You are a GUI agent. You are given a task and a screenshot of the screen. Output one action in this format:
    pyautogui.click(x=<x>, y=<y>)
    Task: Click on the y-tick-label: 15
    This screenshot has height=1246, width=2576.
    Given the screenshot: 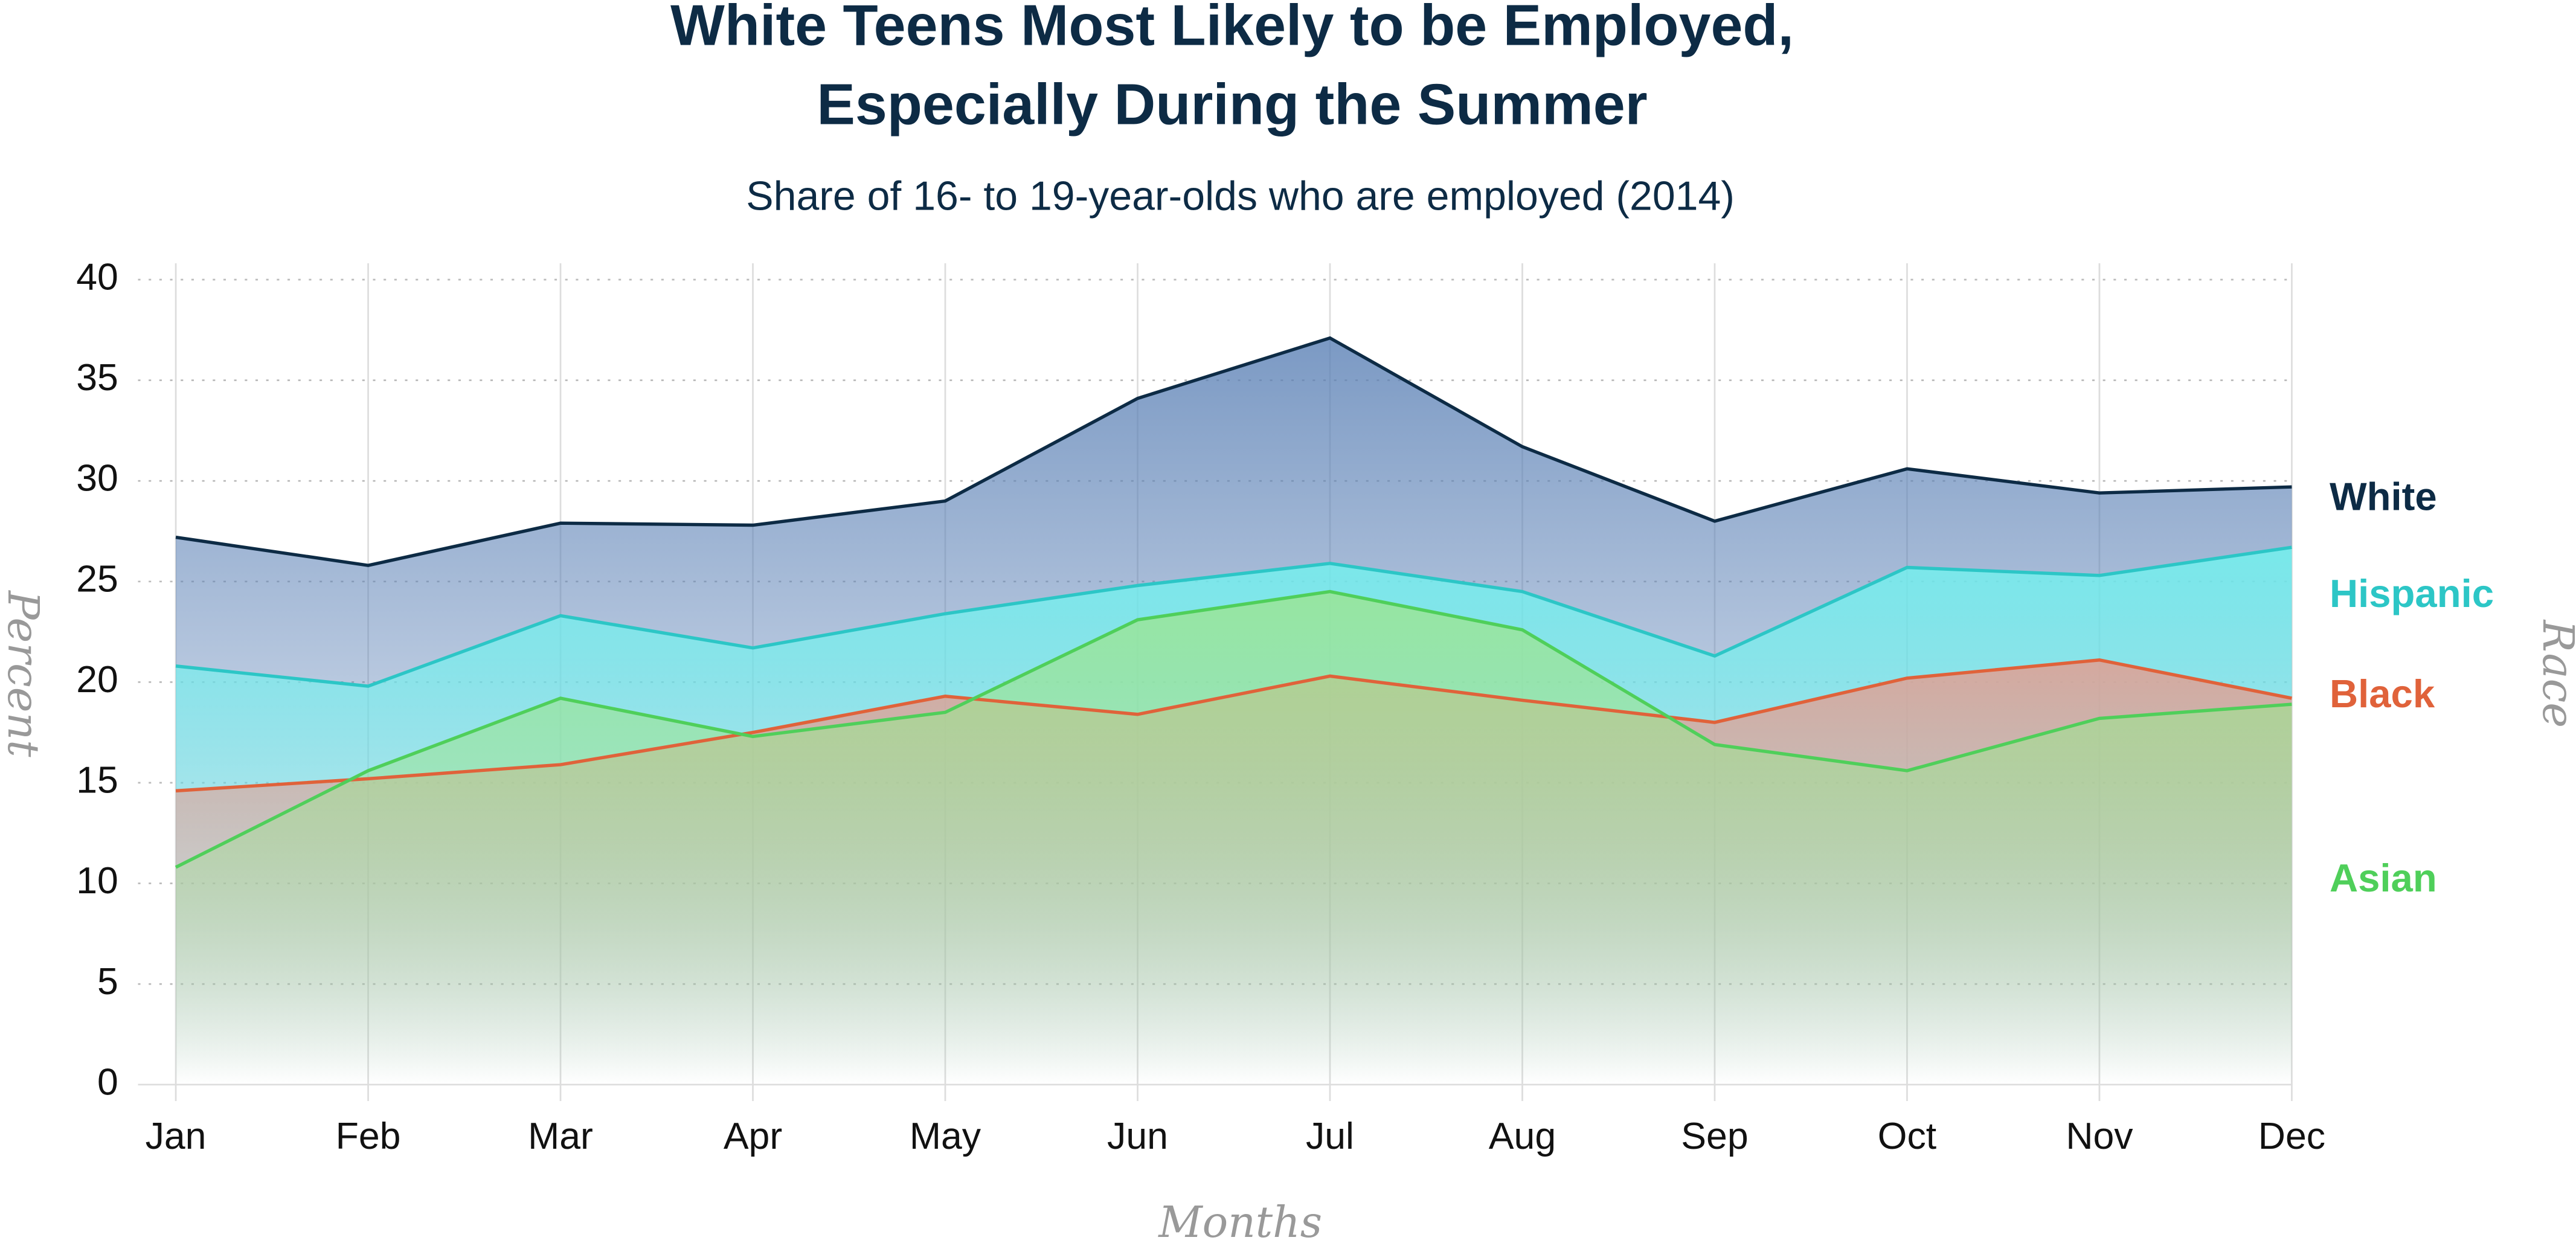 What is the action you would take?
    pyautogui.click(x=97, y=780)
    